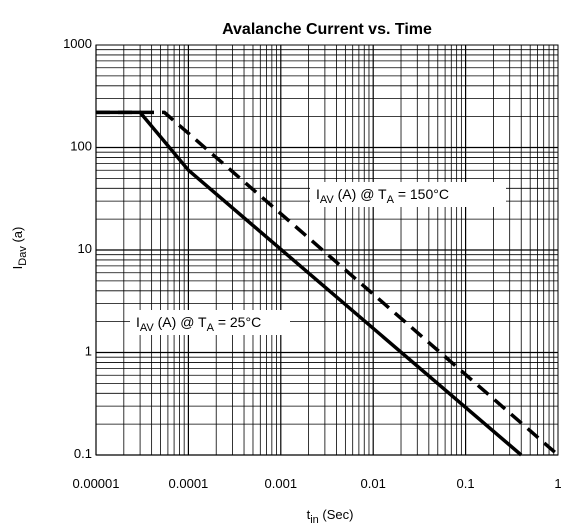 Image resolution: width=570 pixels, height=527 pixels. What do you see at coordinates (96, 483) in the screenshot?
I see `x-tick-label: 0.00001` at bounding box center [96, 483].